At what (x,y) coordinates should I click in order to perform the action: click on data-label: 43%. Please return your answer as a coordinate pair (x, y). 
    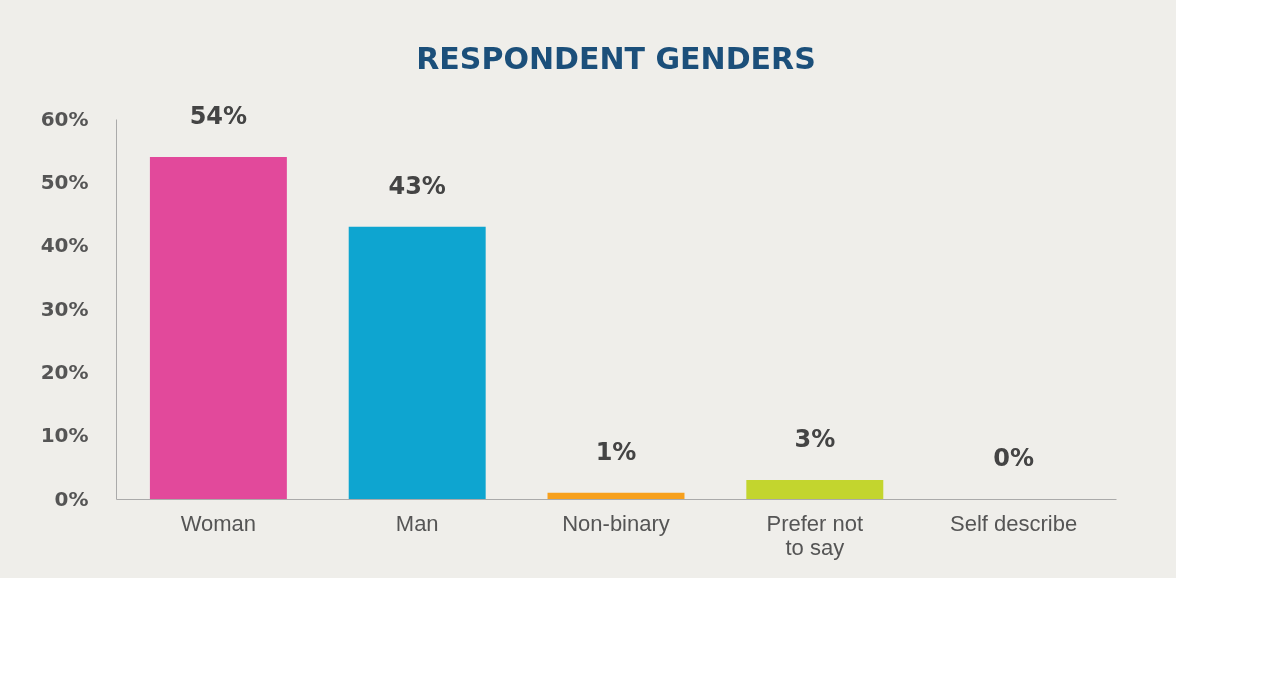
    Looking at the image, I should click on (417, 185).